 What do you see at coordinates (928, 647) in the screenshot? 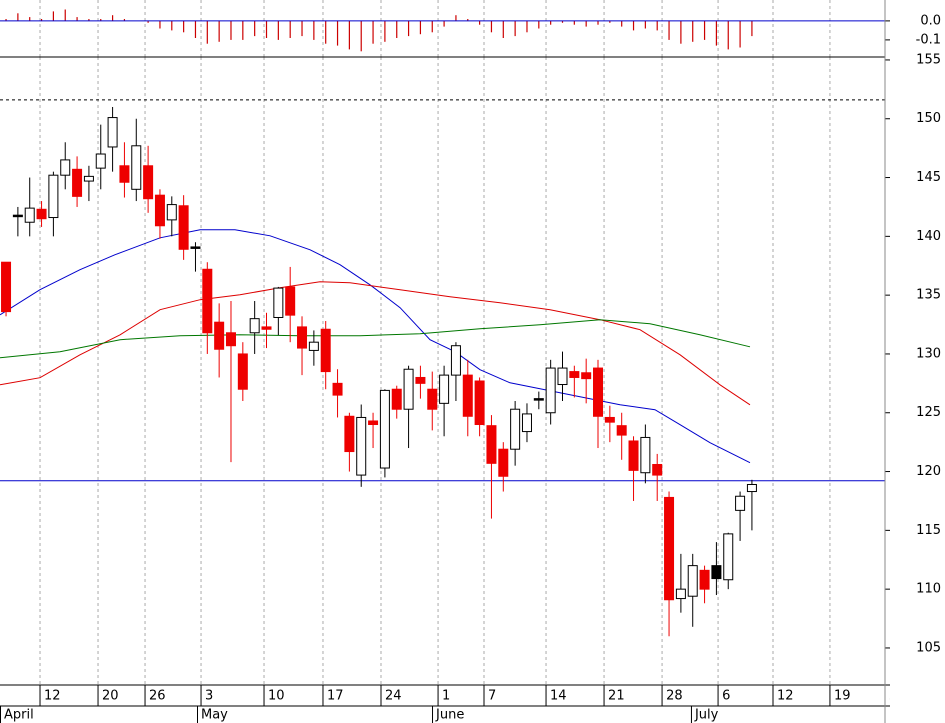
I see `y-tick-label: 105` at bounding box center [928, 647].